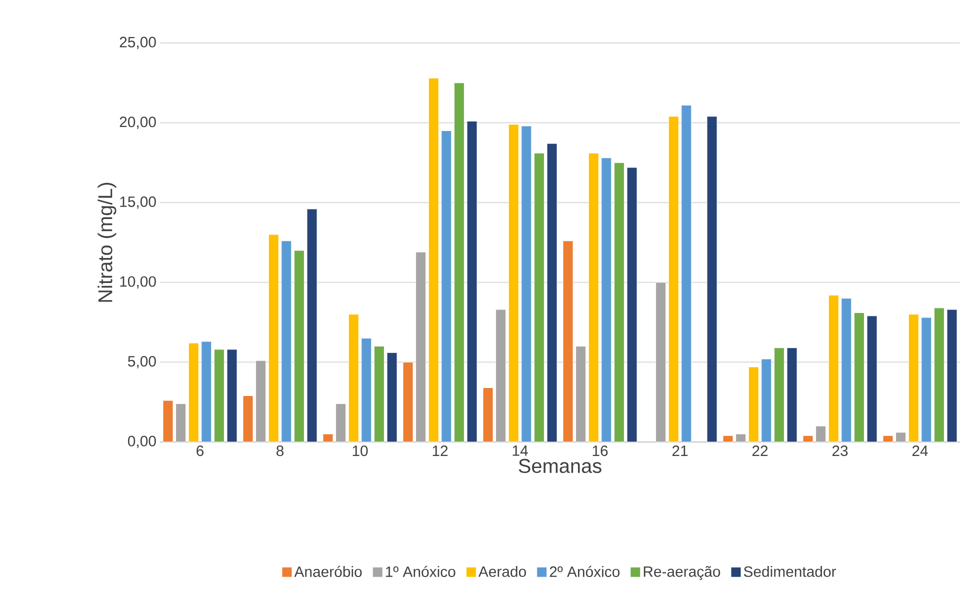  I want to click on legend-label: Sedimentador, so click(790, 571).